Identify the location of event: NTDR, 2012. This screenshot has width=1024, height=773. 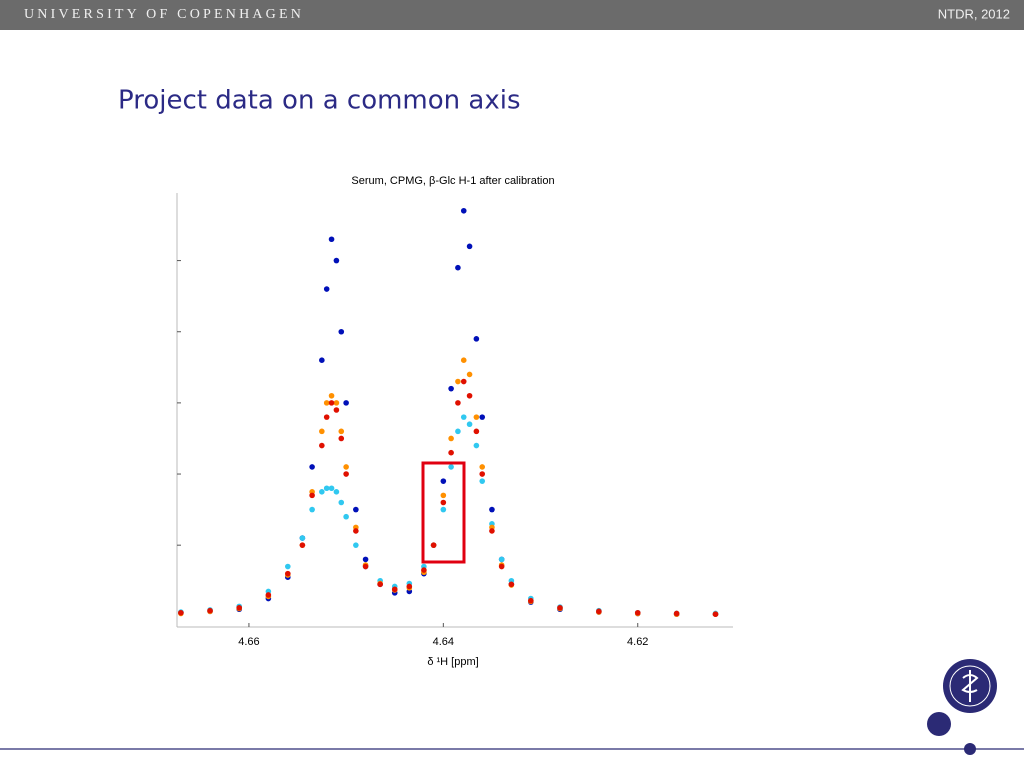
(974, 13).